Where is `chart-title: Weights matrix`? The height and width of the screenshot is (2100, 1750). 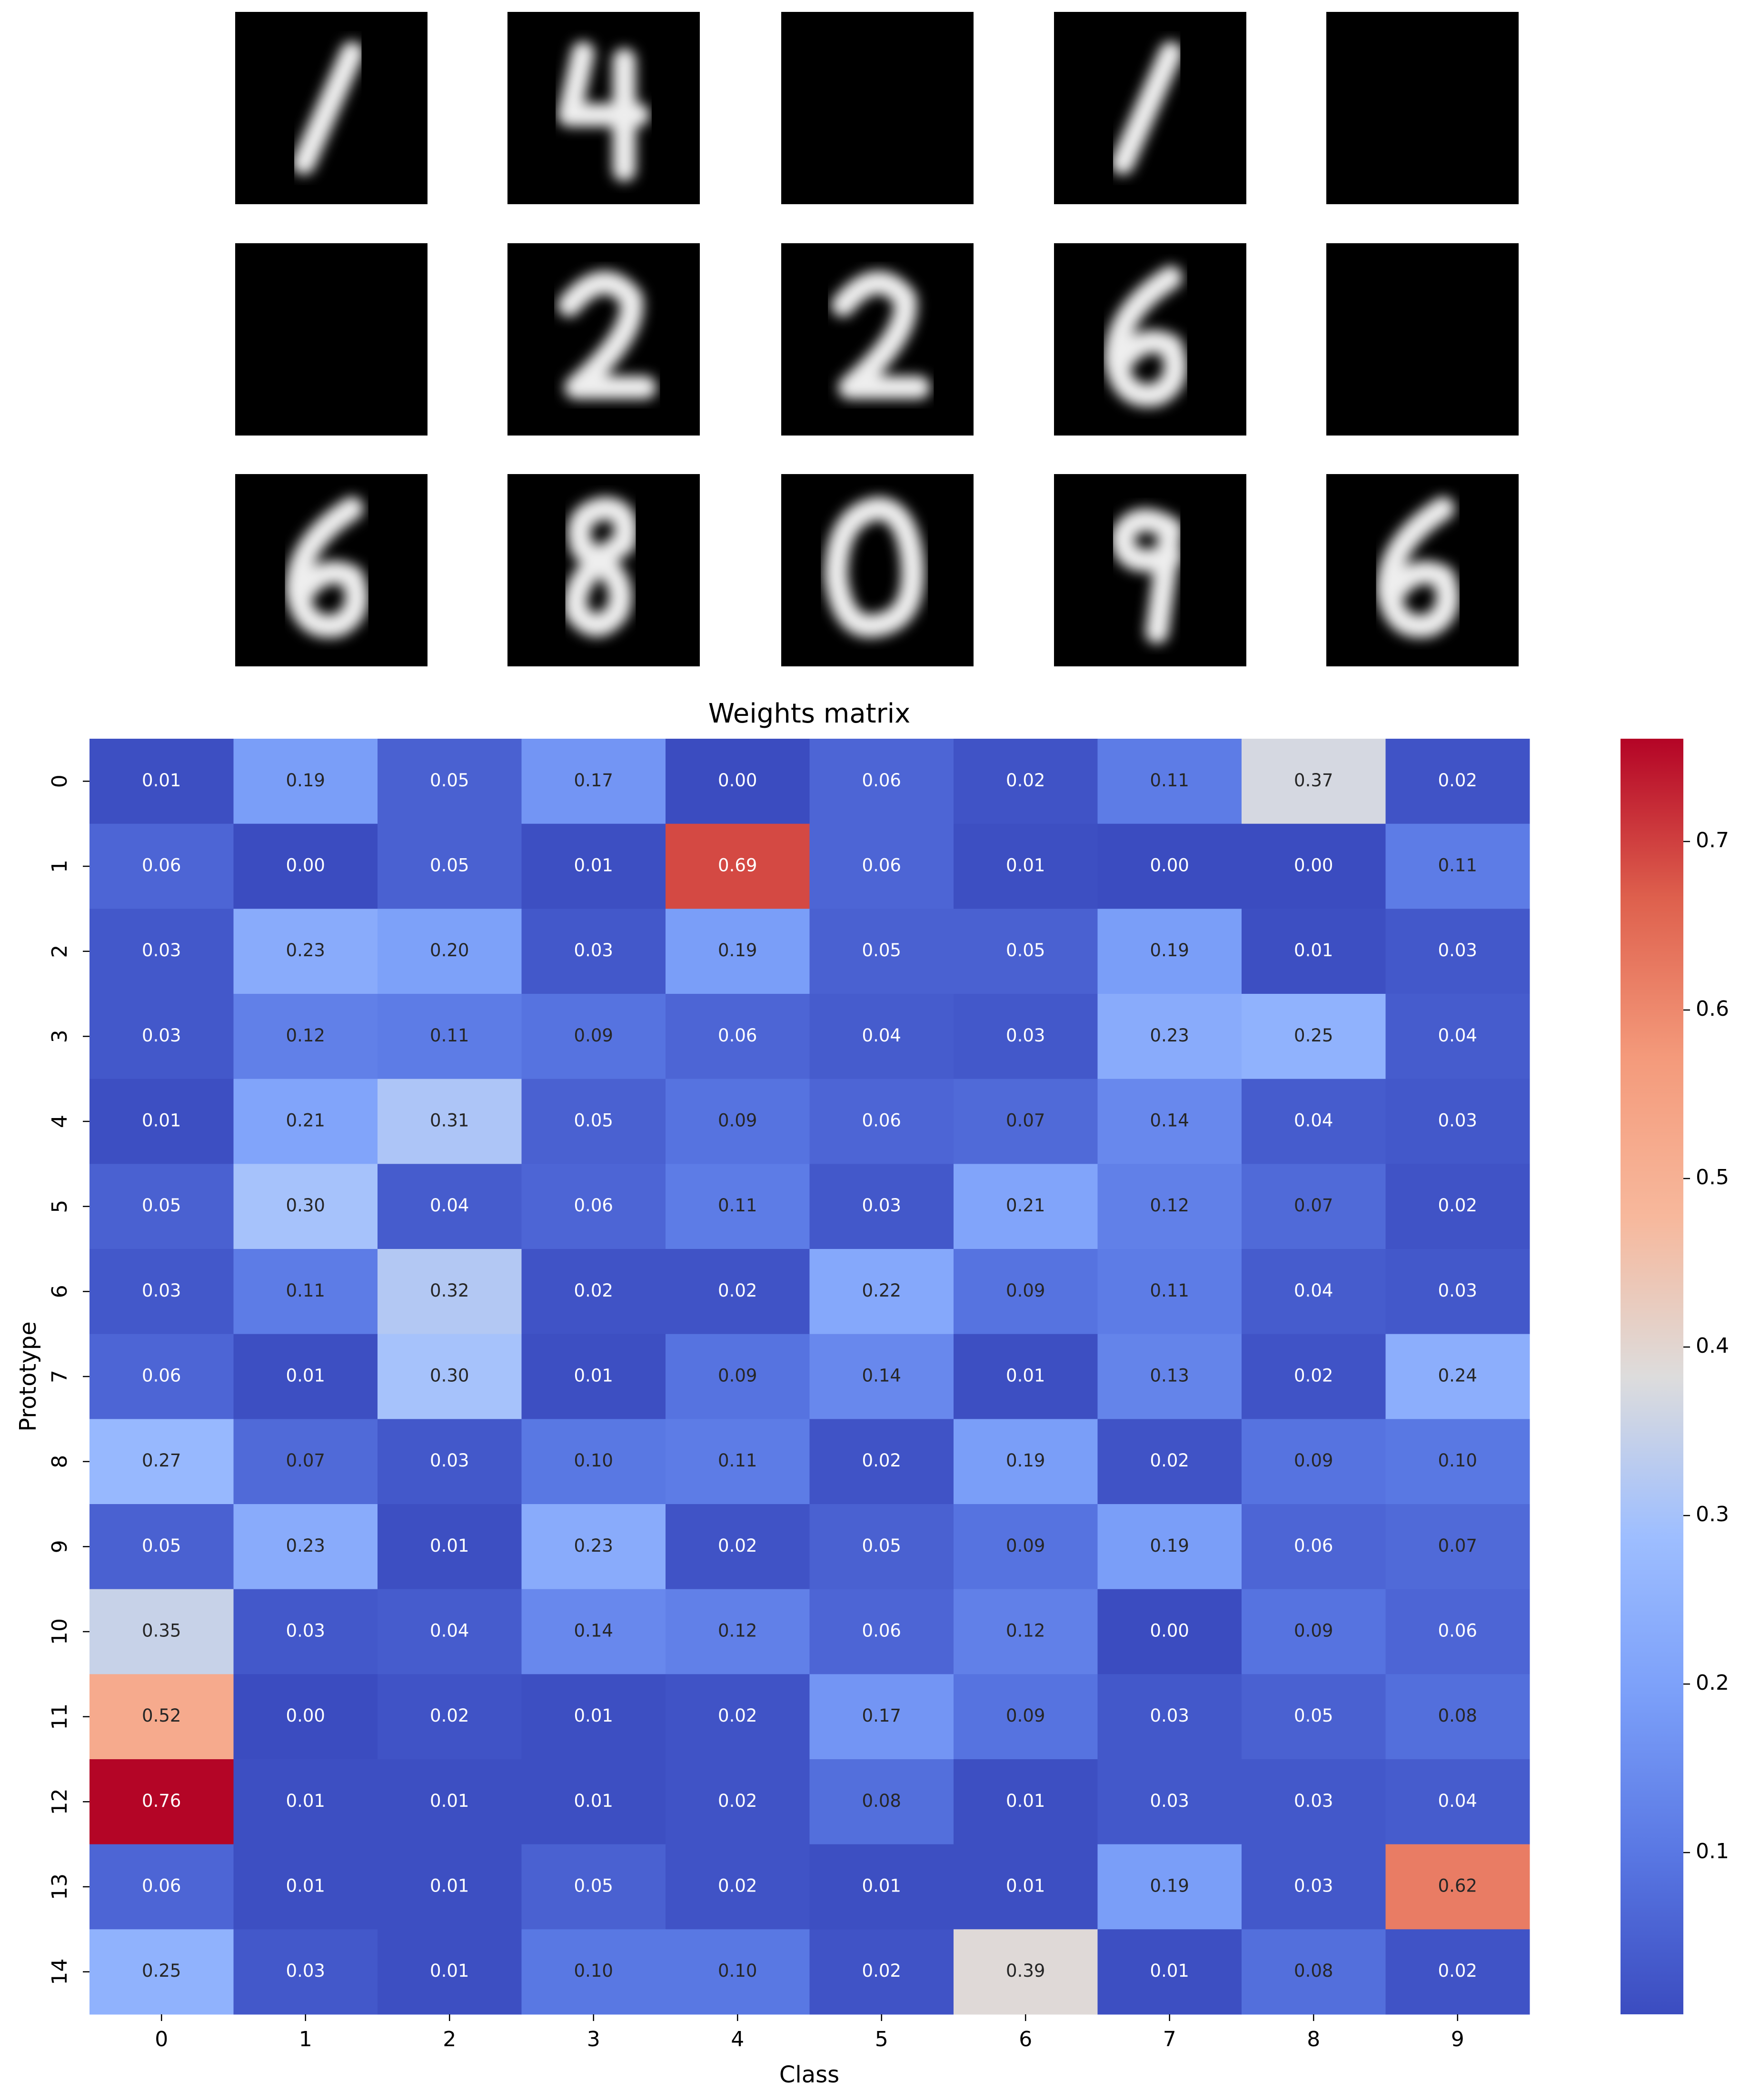 chart-title: Weights matrix is located at coordinates (809, 713).